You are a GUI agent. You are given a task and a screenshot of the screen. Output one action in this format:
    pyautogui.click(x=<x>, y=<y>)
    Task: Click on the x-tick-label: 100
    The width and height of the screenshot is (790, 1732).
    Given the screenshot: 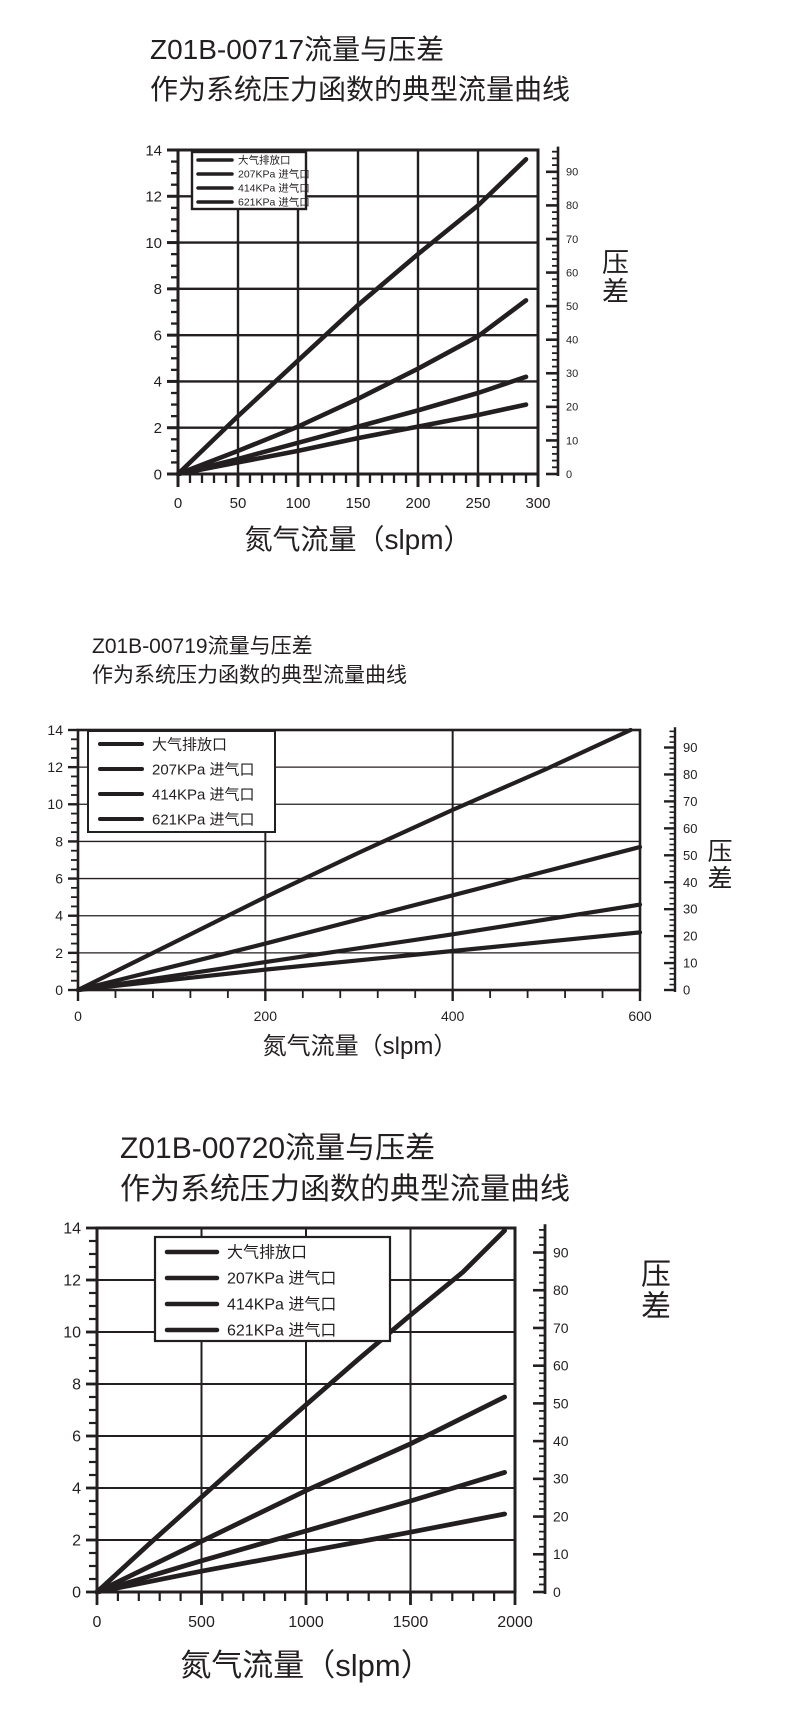 What is the action you would take?
    pyautogui.click(x=297, y=503)
    